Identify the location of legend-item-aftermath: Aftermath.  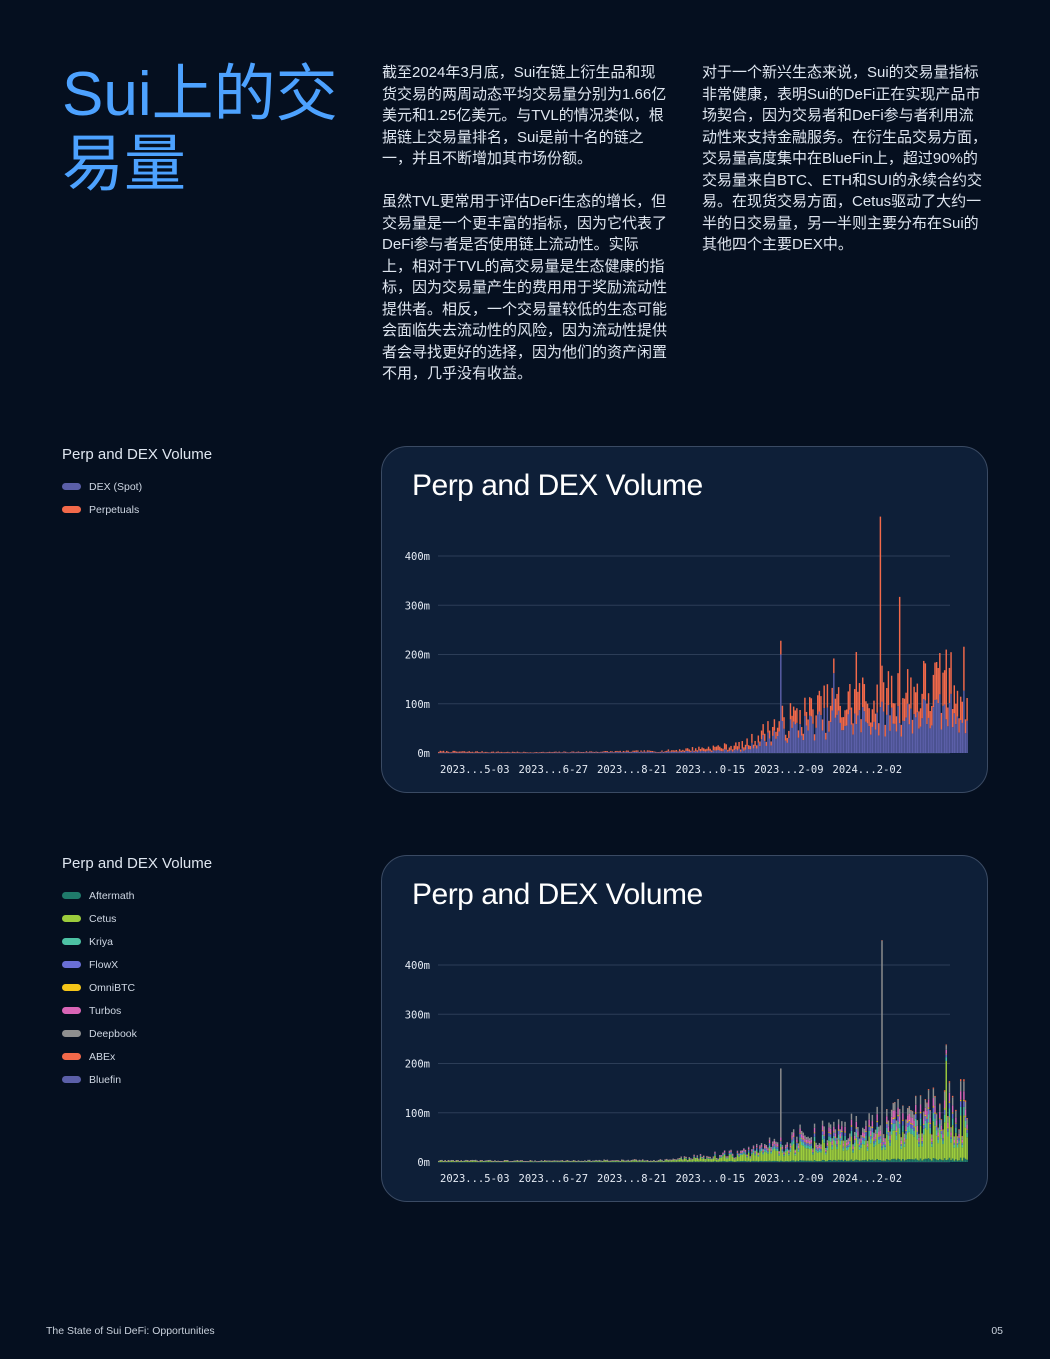
(137, 895).